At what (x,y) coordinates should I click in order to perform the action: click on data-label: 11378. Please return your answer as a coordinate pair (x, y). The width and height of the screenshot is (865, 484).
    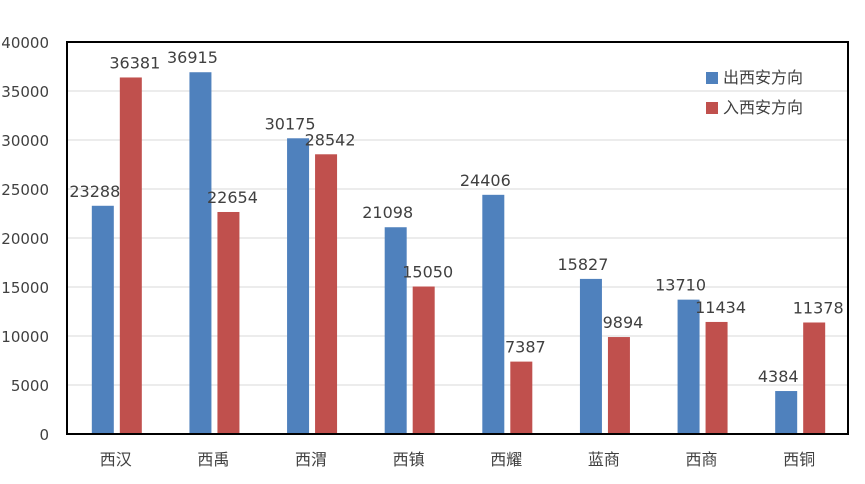
    Looking at the image, I should click on (818, 307).